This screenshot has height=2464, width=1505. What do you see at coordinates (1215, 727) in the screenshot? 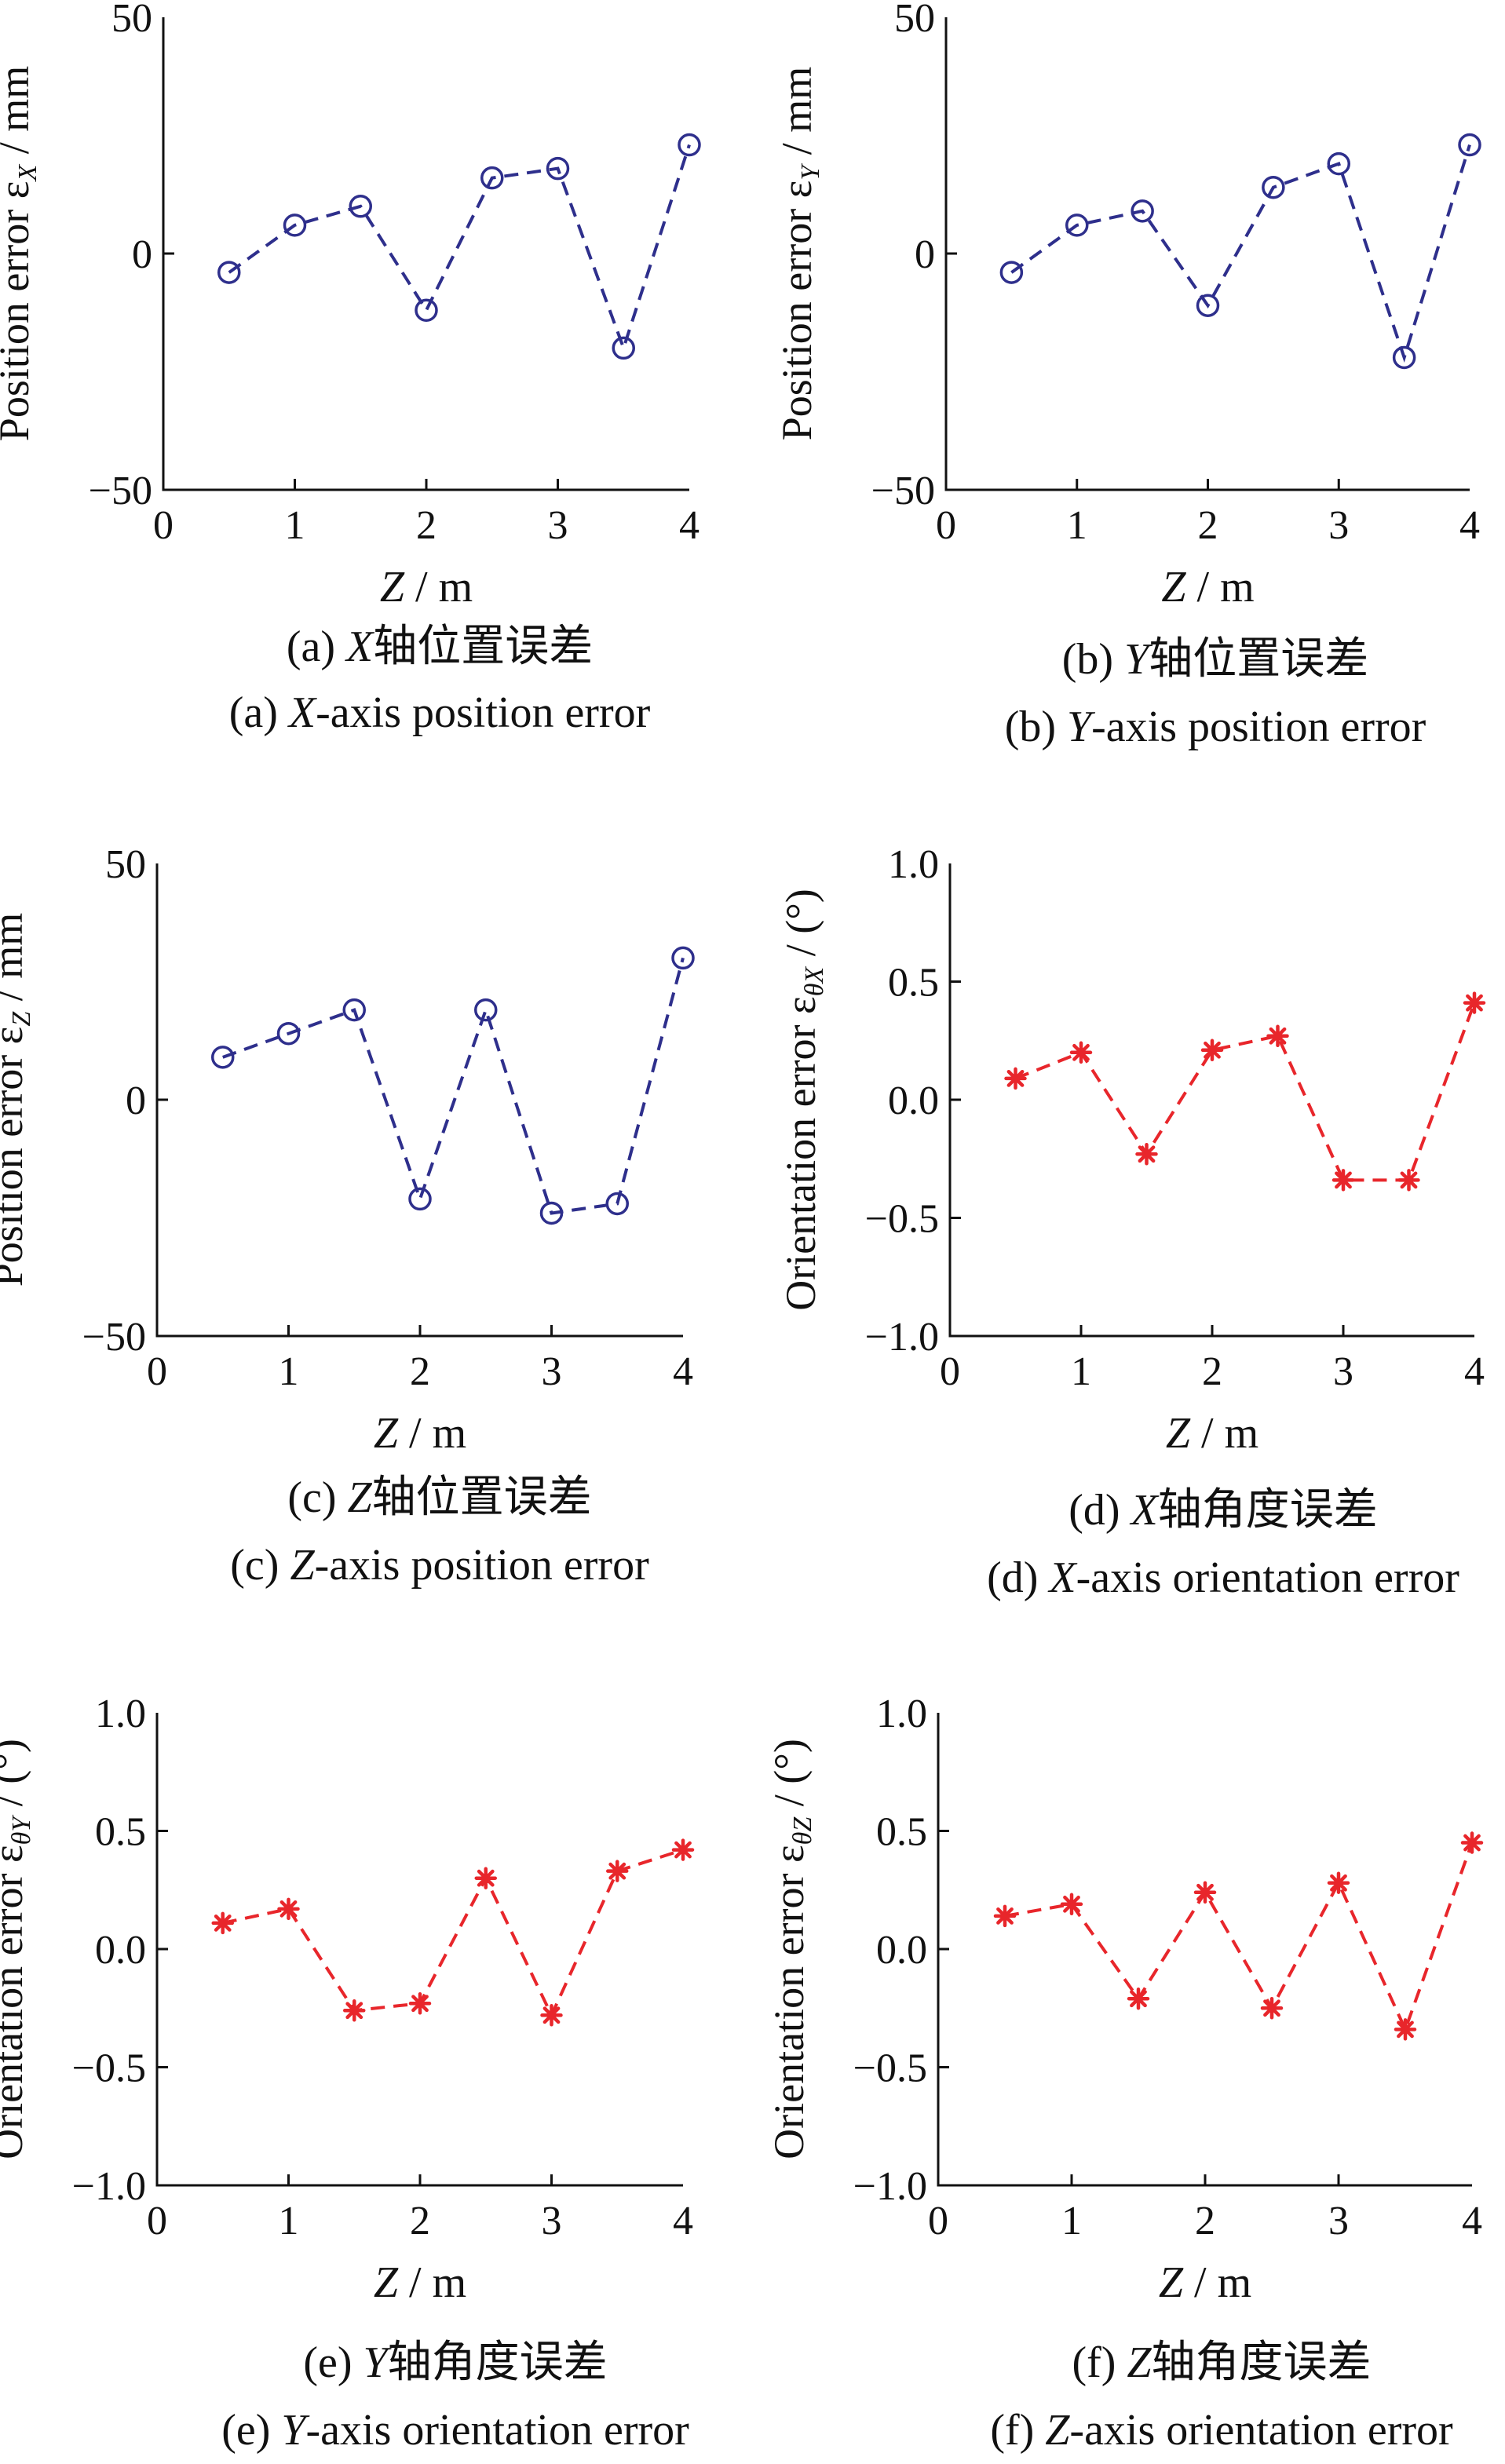
I see `caption-en: (b) Y-axis position error` at bounding box center [1215, 727].